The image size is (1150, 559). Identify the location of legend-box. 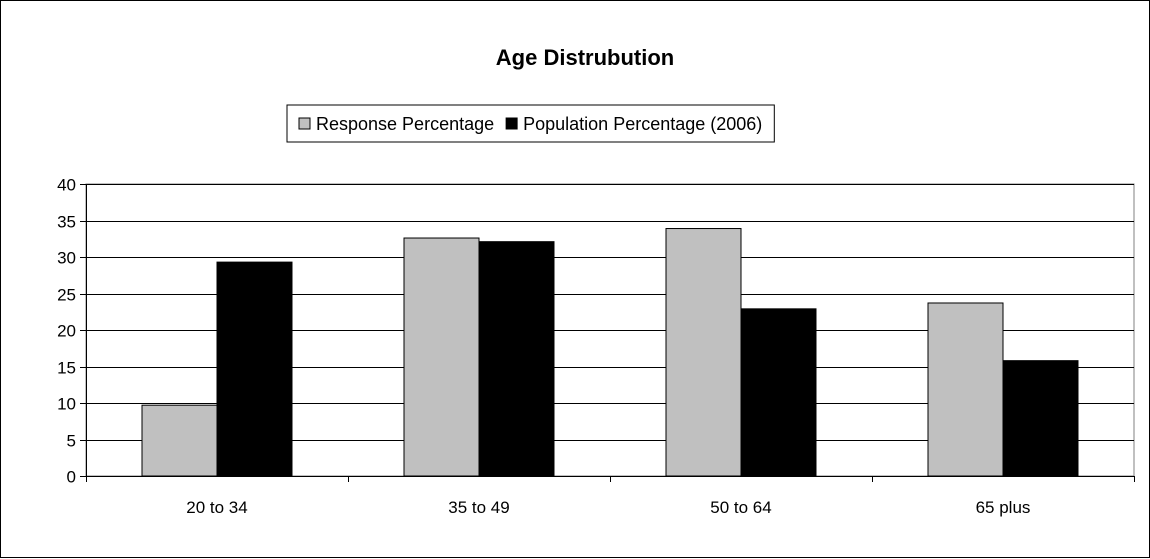
(530, 123).